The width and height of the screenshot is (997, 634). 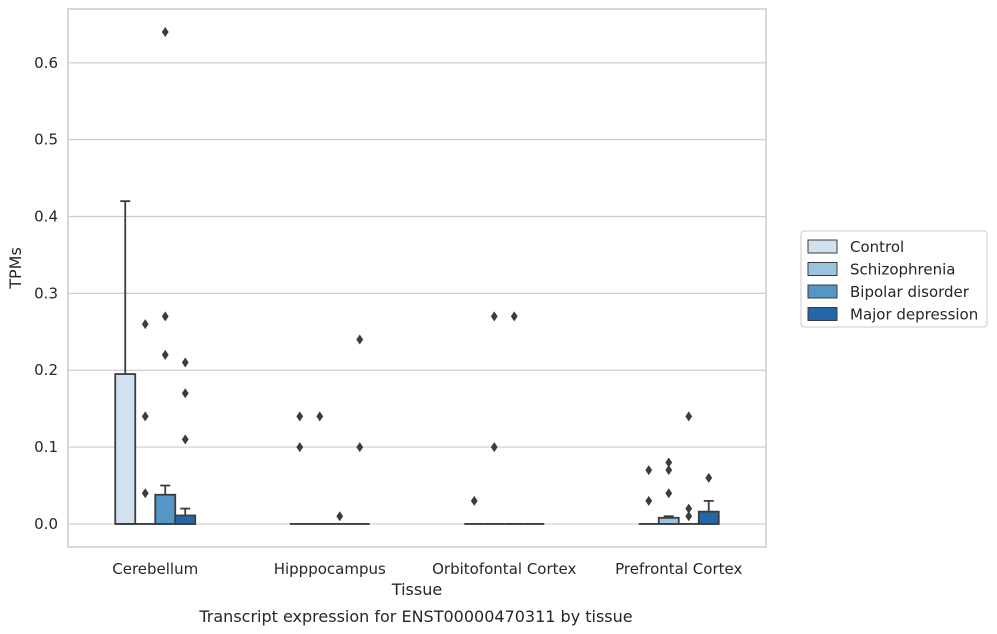 What do you see at coordinates (46, 217) in the screenshot?
I see `y-tick-label: 0.4` at bounding box center [46, 217].